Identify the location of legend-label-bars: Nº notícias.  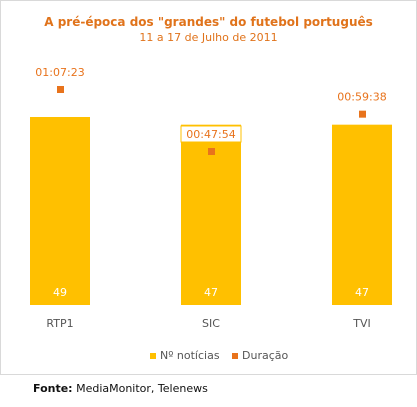
(190, 355).